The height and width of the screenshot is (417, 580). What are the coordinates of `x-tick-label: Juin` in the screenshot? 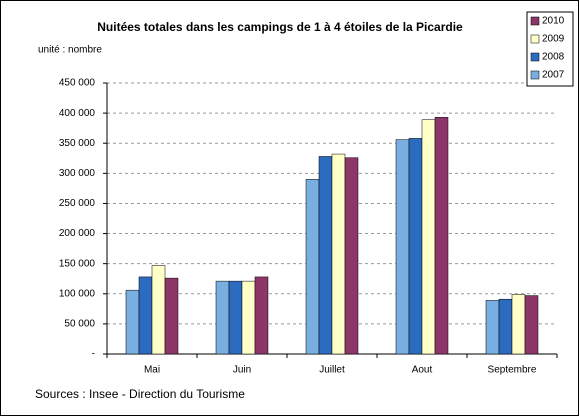 It's located at (242, 370).